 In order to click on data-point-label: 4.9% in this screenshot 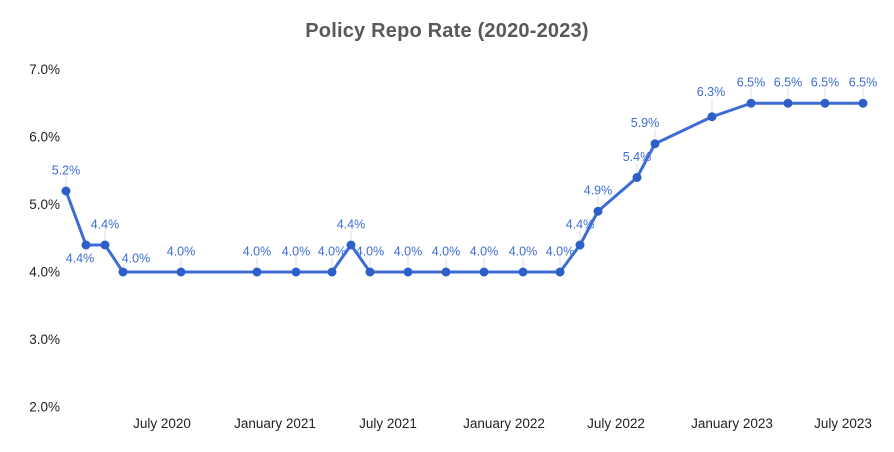, I will do `click(598, 191)`.